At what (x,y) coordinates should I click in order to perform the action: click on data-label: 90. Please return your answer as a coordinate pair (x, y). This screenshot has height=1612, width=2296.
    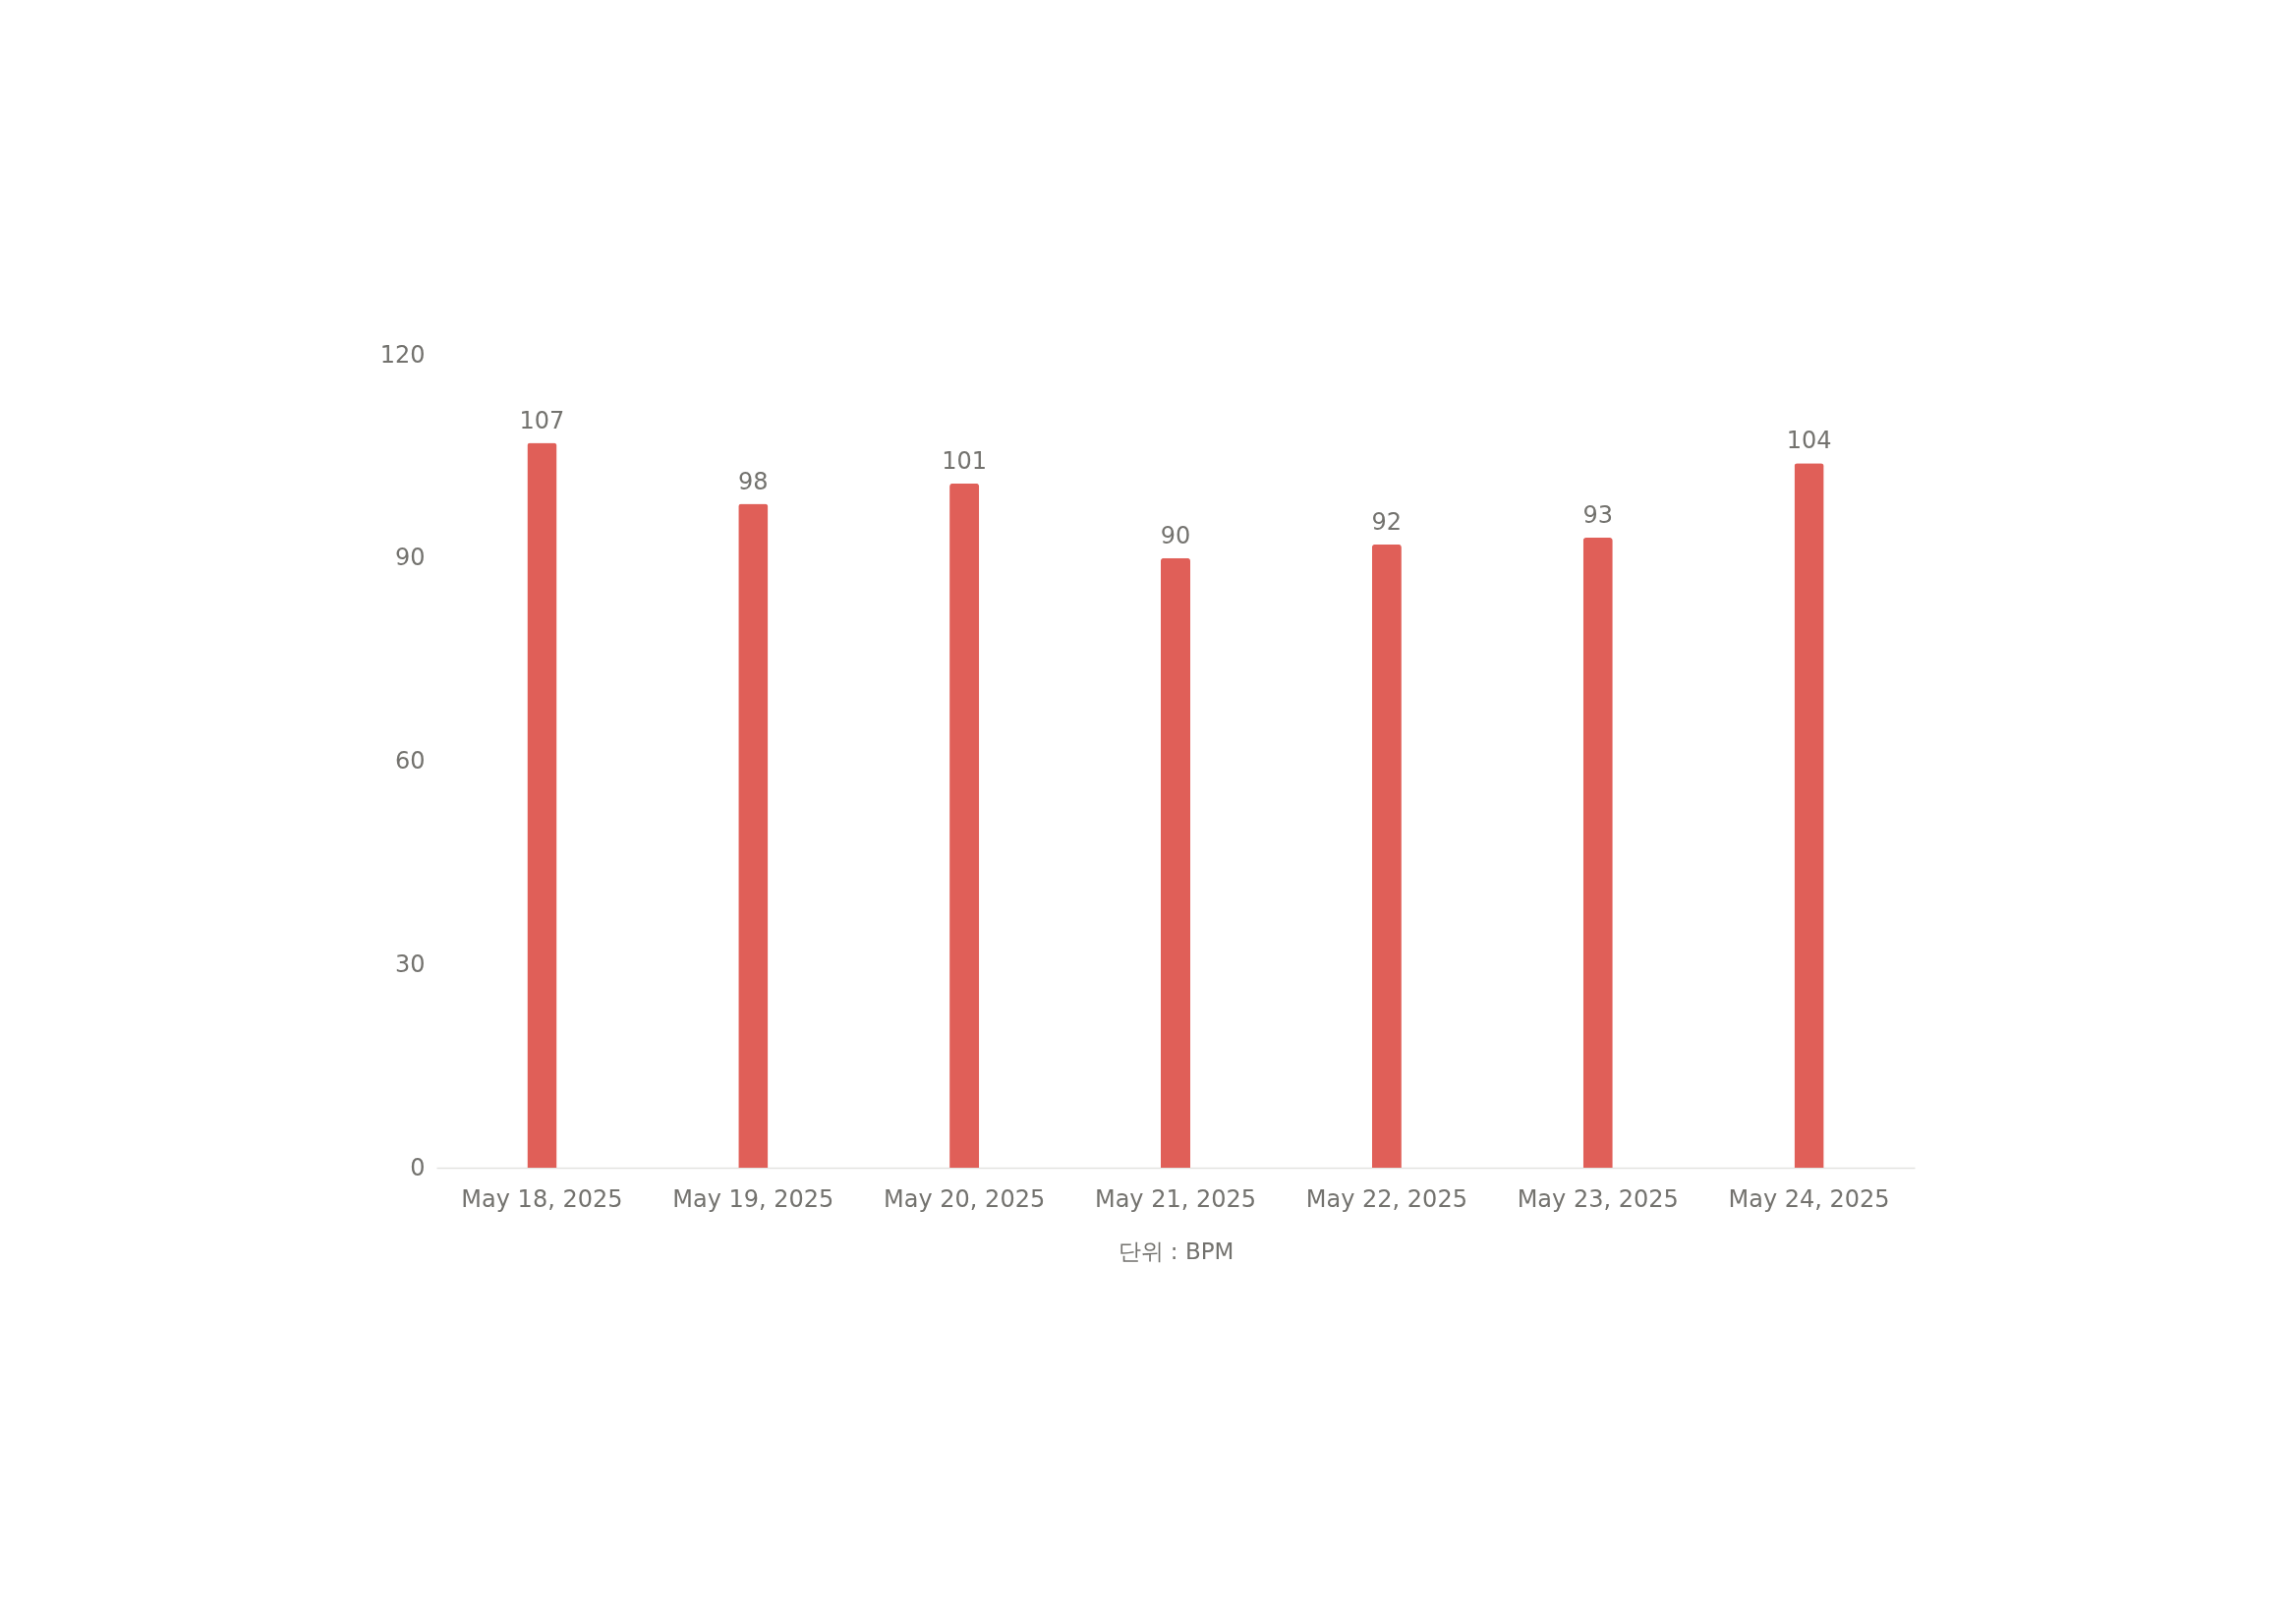
    Looking at the image, I should click on (1176, 535).